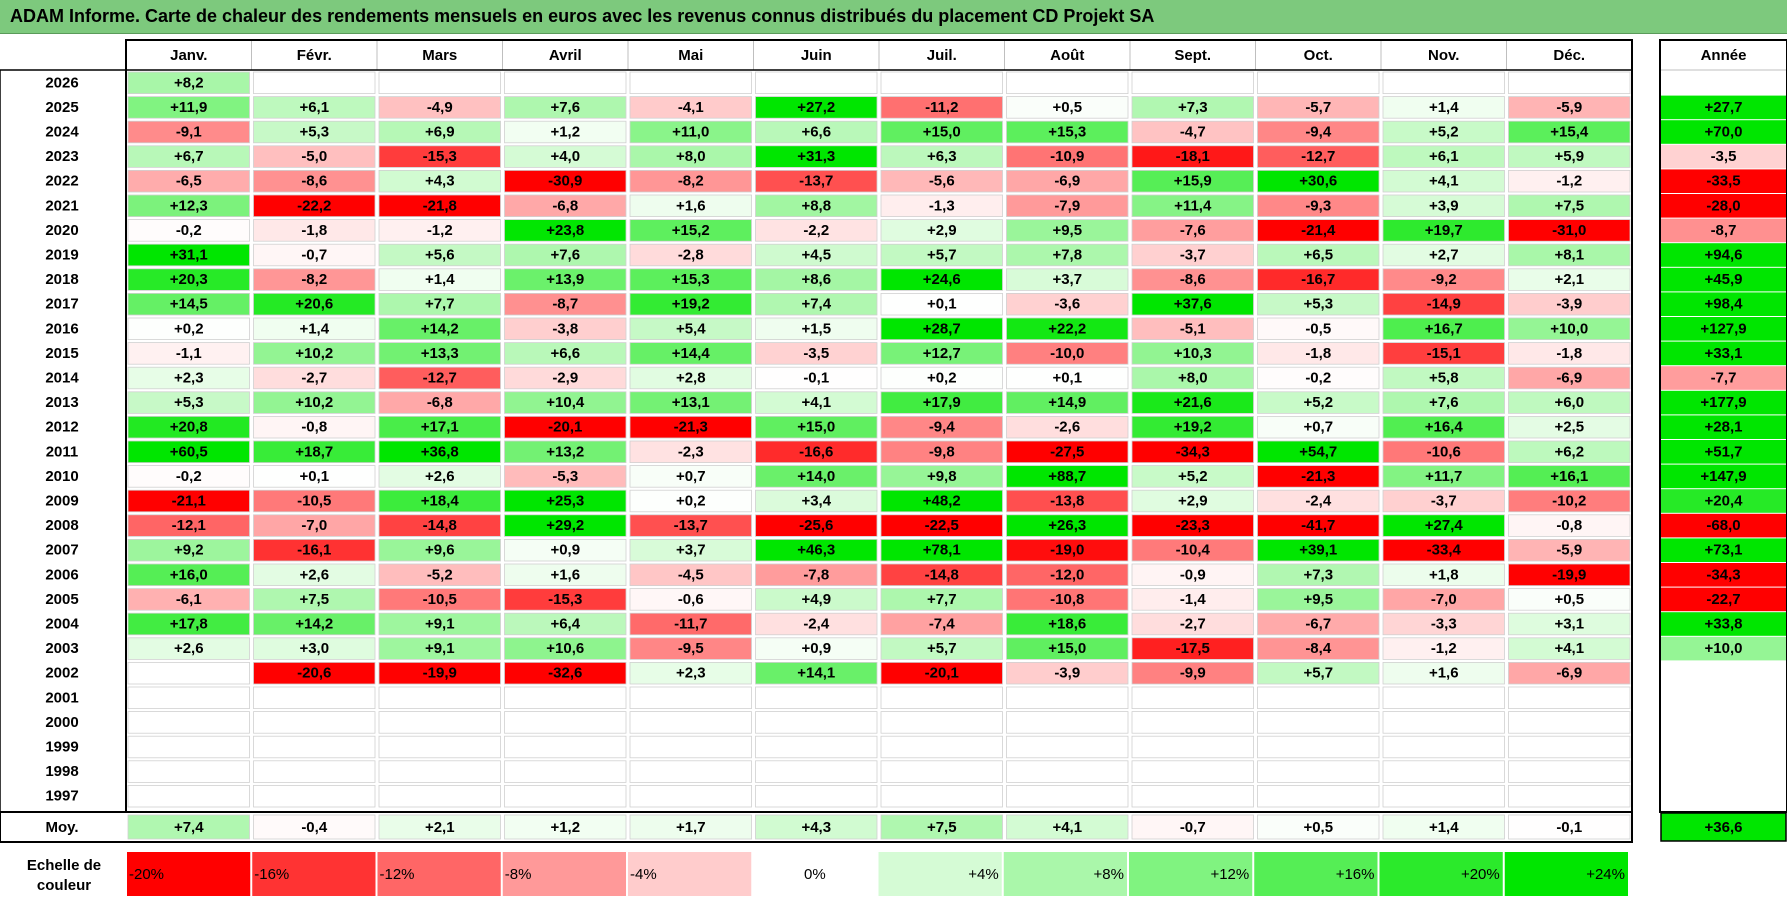 Image resolution: width=1787 pixels, height=912 pixels. Describe the element at coordinates (1444, 648) in the screenshot. I see `cell-value: -1,2` at that location.